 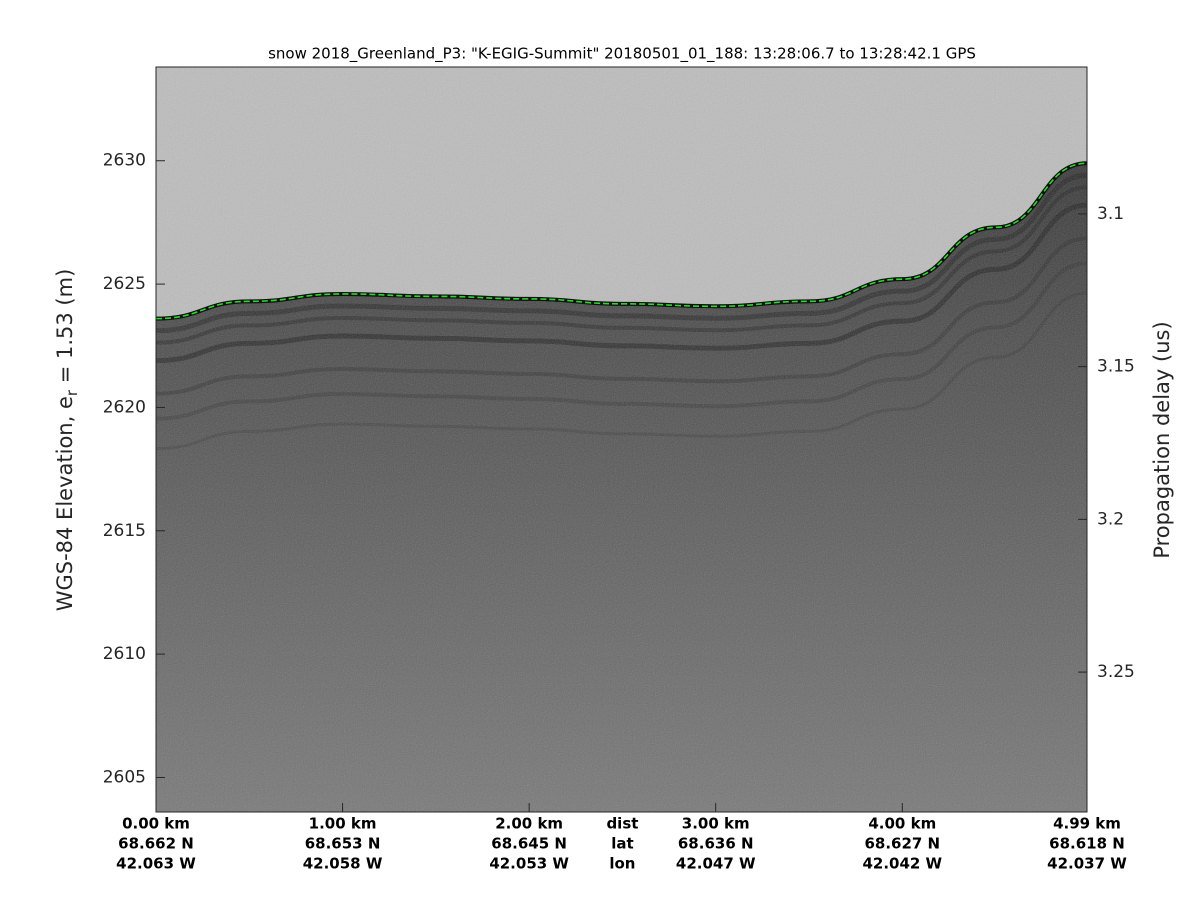 I want to click on x-tick-lat: 68.627 N, so click(x=902, y=844).